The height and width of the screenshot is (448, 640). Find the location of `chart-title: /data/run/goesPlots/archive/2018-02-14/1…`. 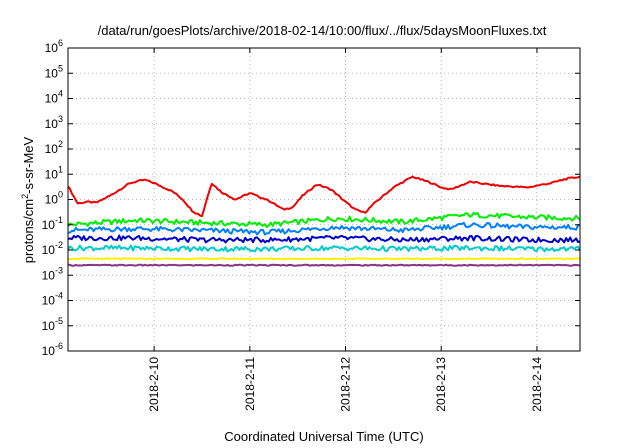

chart-title: /data/run/goesPlots/archive/2018-02-14/1… is located at coordinates (322, 30).